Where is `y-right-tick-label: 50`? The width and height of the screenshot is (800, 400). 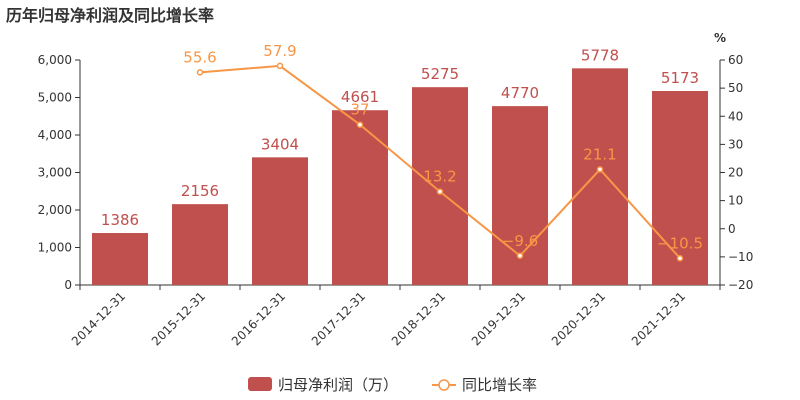 y-right-tick-label: 50 is located at coordinates (735, 88).